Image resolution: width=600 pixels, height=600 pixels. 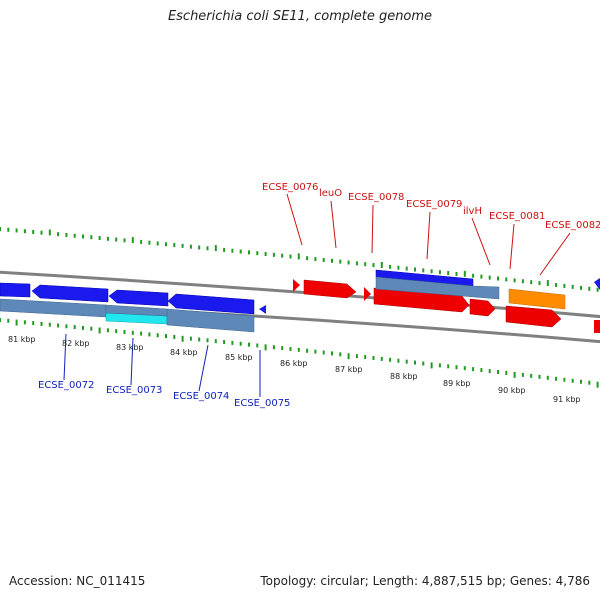 I want to click on reverse-cds-group, so click(x=127, y=315).